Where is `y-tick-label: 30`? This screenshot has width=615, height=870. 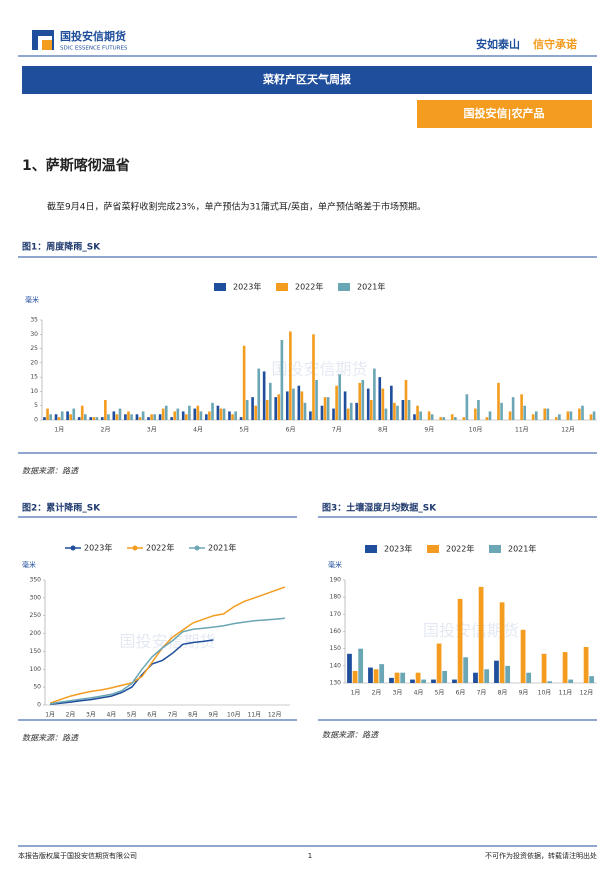
y-tick-label: 30 is located at coordinates (34, 334).